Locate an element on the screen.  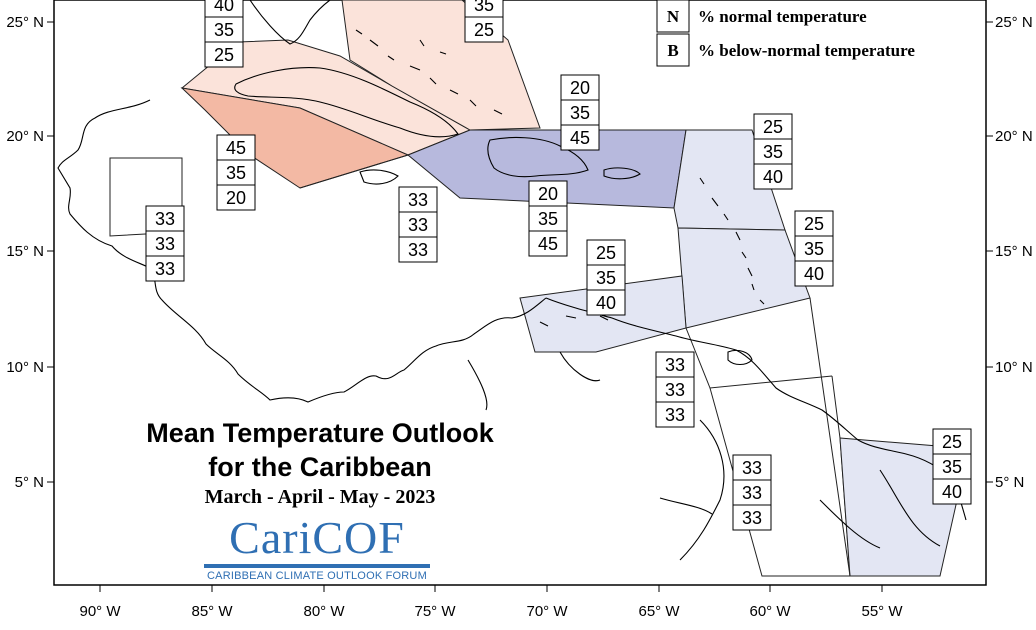
lesser-antilles is located at coordinates (732, 241).